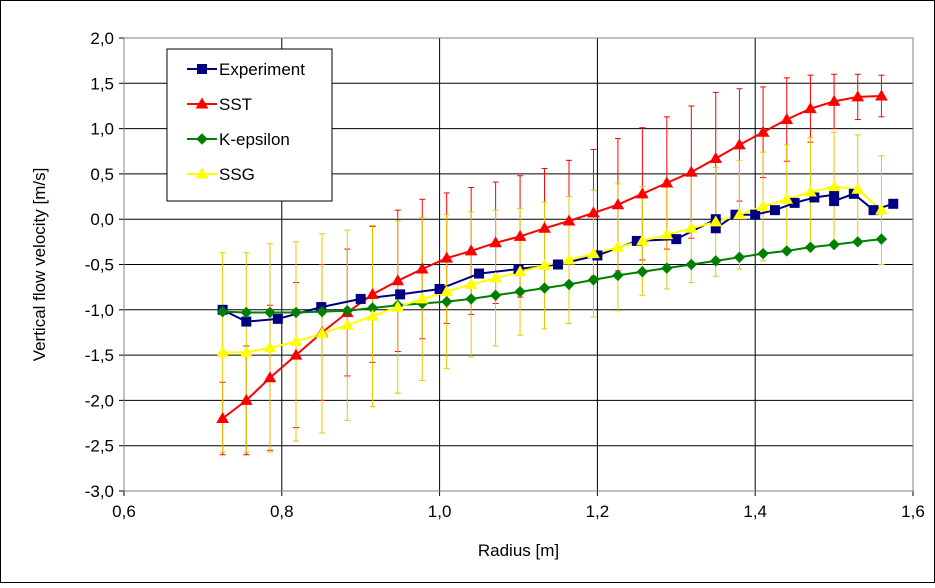  Describe the element at coordinates (99, 446) in the screenshot. I see `y-tick-label: -2,5` at that location.